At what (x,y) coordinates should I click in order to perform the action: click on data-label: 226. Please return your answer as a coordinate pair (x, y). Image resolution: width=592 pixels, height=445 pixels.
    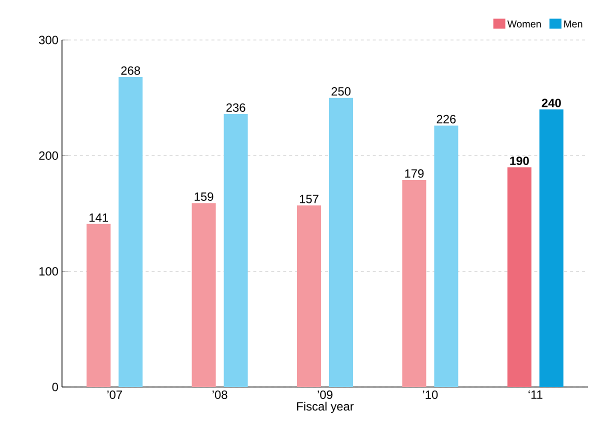
    Looking at the image, I should click on (446, 119).